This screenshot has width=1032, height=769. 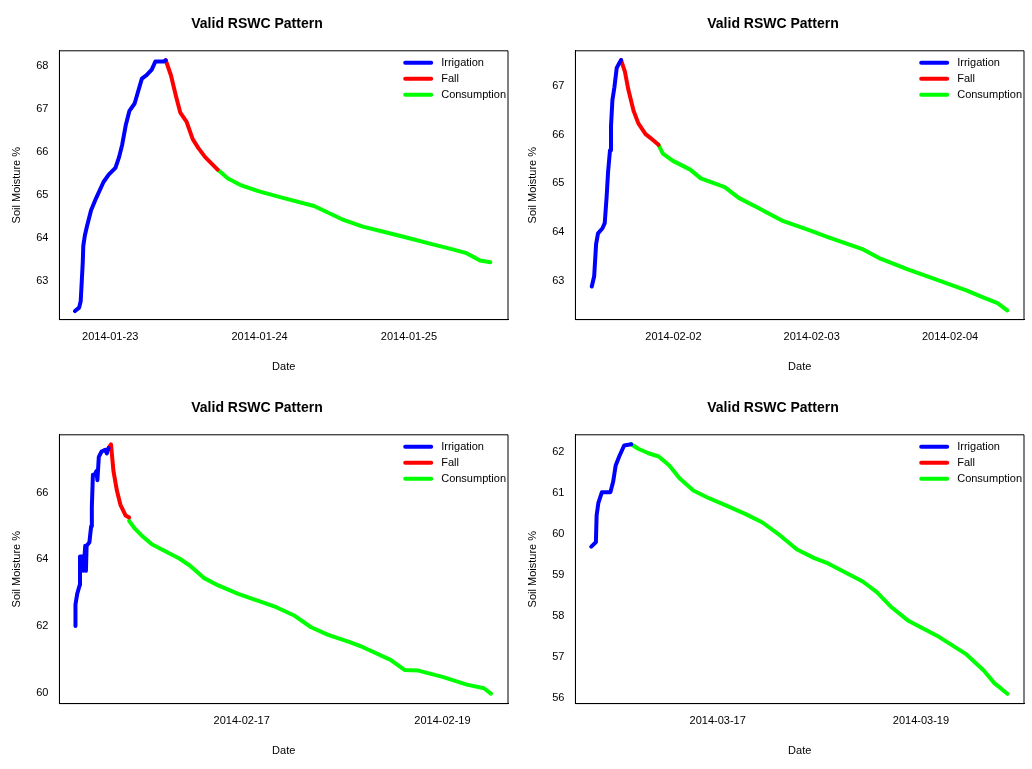 What do you see at coordinates (950, 336) in the screenshot?
I see `x-tick-label: 2014-02-04` at bounding box center [950, 336].